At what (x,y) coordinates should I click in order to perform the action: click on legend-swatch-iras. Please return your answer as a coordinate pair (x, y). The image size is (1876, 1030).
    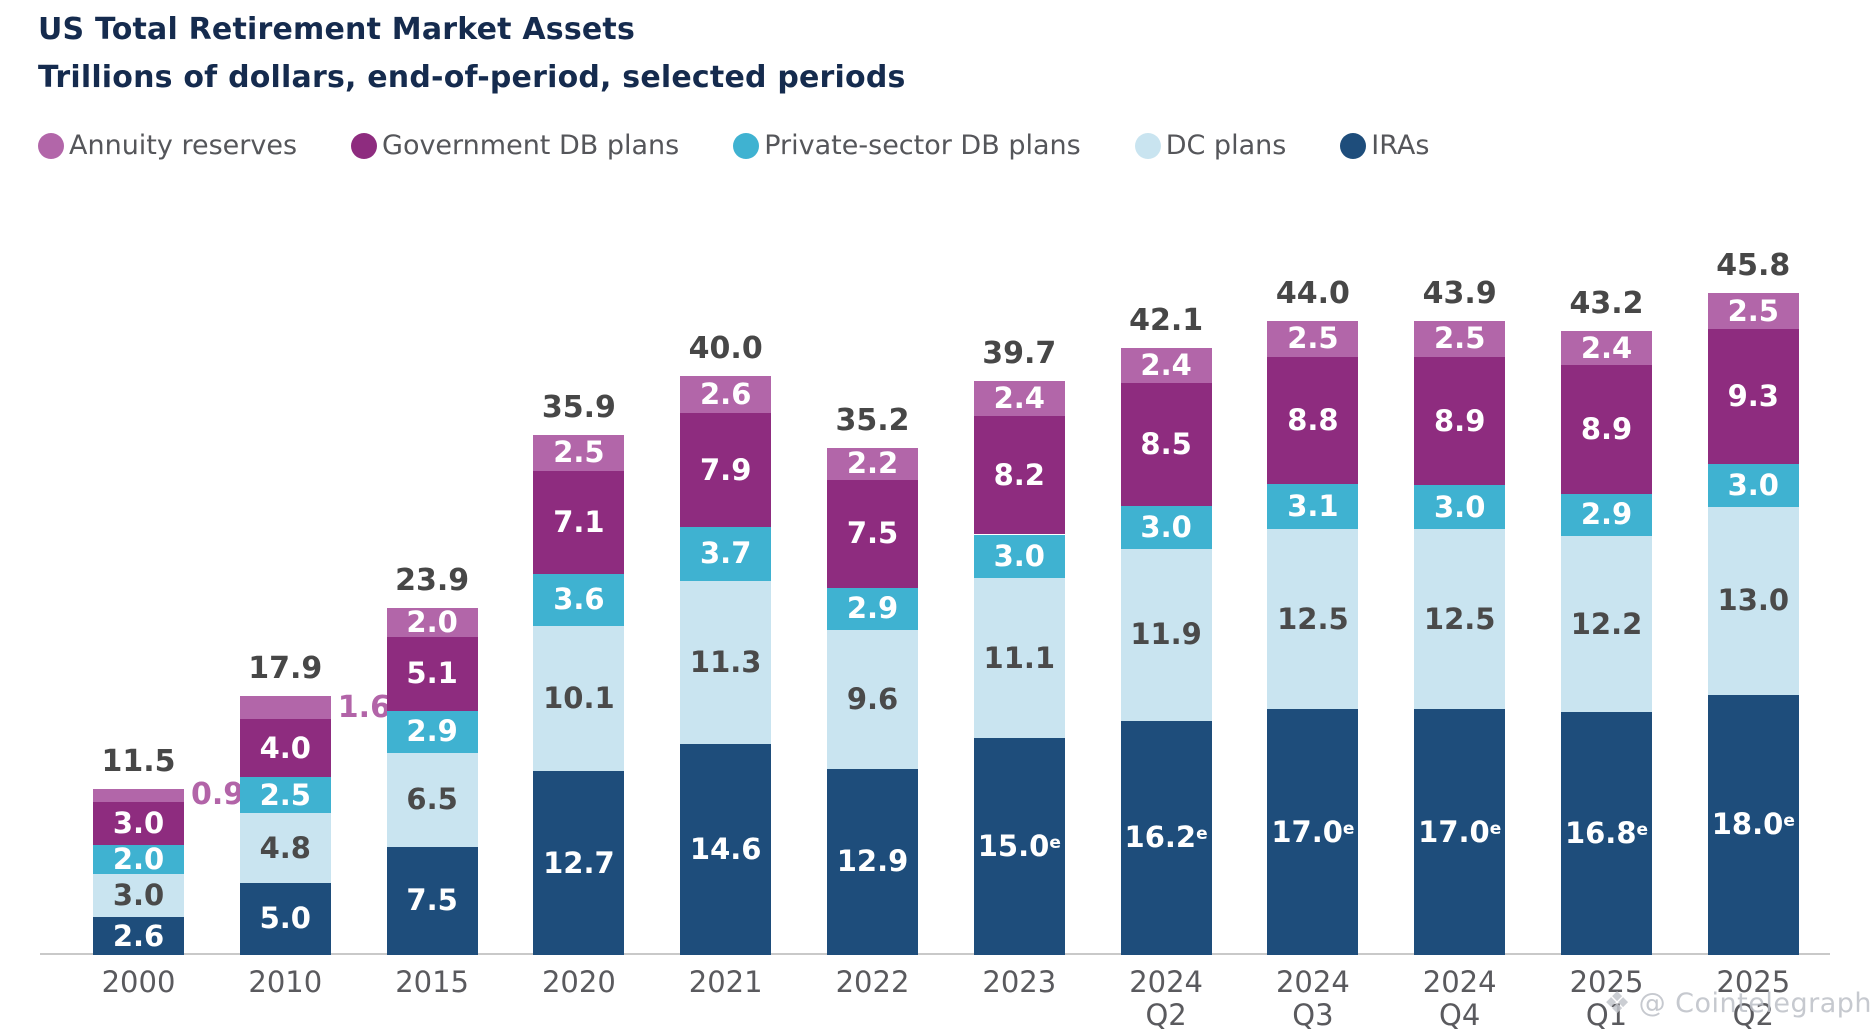
    Looking at the image, I should click on (1353, 145).